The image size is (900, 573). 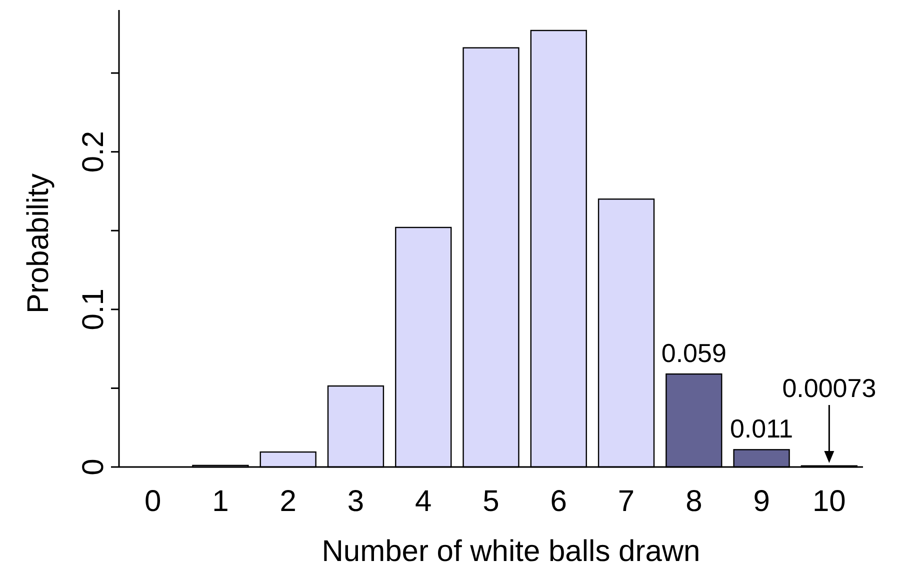 What do you see at coordinates (423, 501) in the screenshot?
I see `x-tick-label: 4` at bounding box center [423, 501].